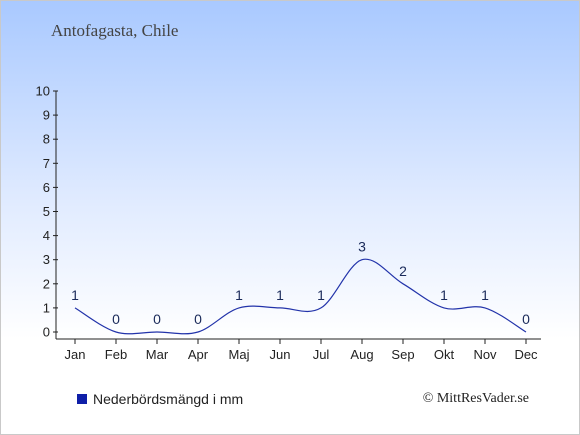  What do you see at coordinates (362, 247) in the screenshot?
I see `data-label-aug: 3` at bounding box center [362, 247].